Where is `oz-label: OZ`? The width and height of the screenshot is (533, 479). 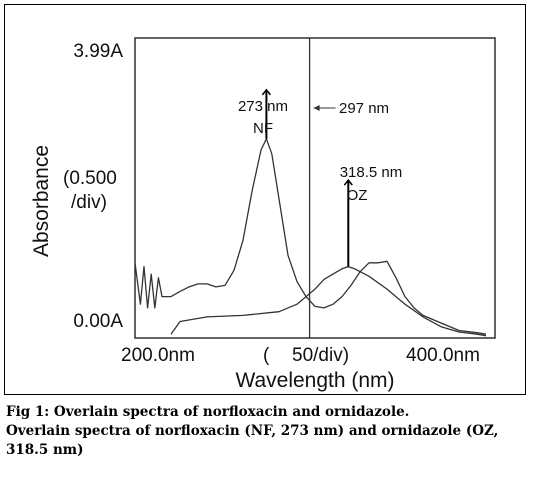
oz-label: OZ is located at coordinates (357, 195).